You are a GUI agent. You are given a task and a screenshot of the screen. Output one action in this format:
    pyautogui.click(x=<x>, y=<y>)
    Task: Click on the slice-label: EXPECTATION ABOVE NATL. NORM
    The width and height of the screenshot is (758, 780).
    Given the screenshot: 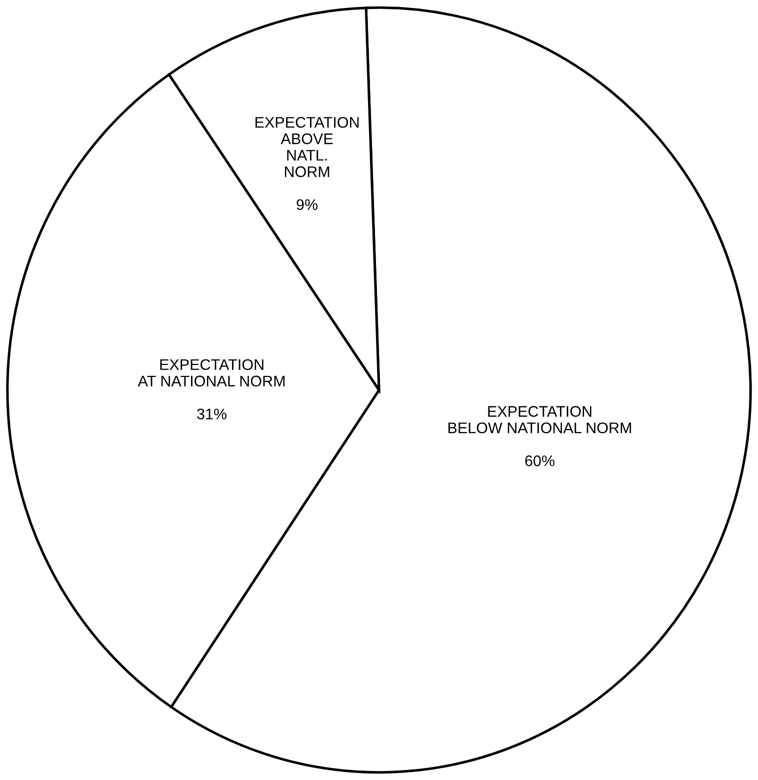 What is the action you would take?
    pyautogui.click(x=307, y=147)
    